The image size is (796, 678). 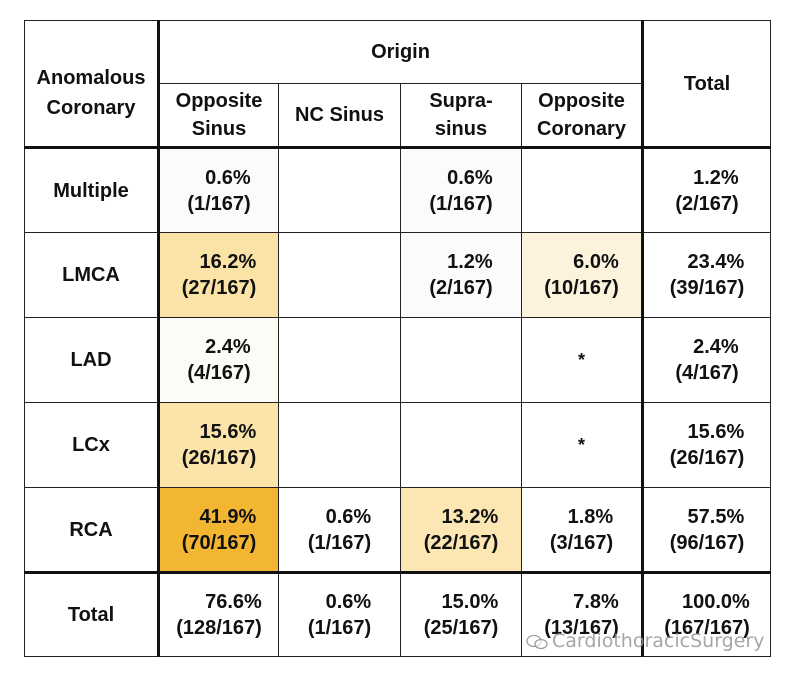 I want to click on cell-value: 41.9% (70/167), so click(x=219, y=530).